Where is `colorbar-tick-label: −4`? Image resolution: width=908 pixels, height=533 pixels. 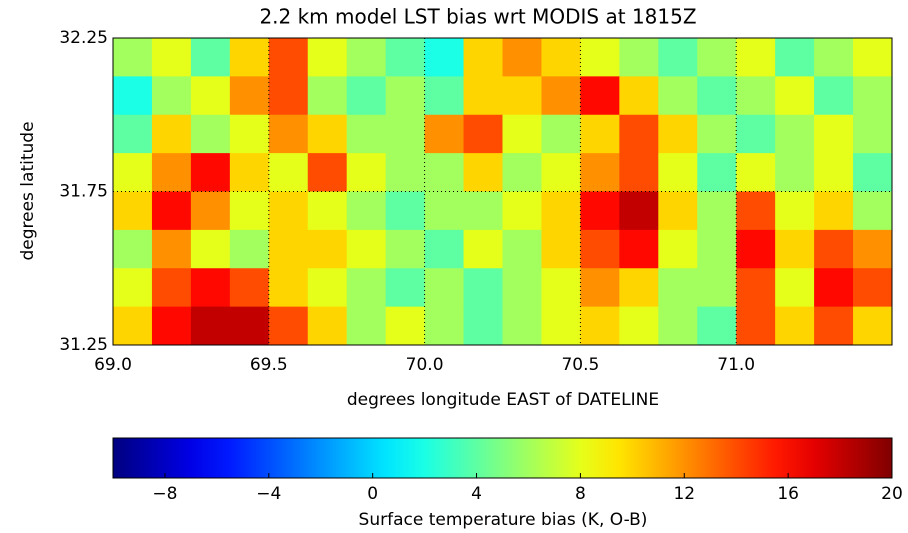
colorbar-tick-label: −4 is located at coordinates (268, 494).